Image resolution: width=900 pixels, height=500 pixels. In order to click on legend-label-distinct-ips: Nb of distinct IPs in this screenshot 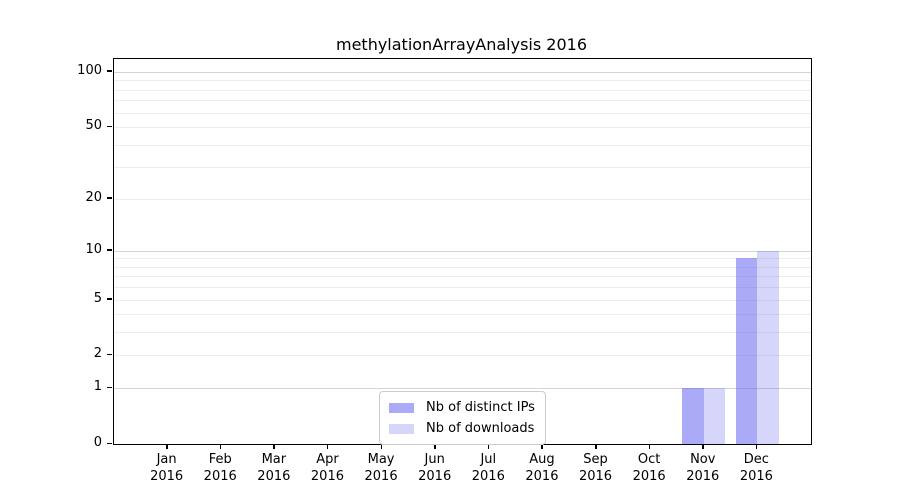, I will do `click(480, 407)`.